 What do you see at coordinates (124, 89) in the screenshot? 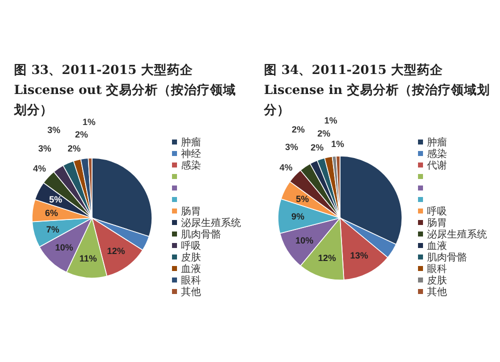
I see `chart-title: 图 33、2011-2015 大型药企 Liscense out 交易分析（按治疗领域划分）` at bounding box center [124, 89].